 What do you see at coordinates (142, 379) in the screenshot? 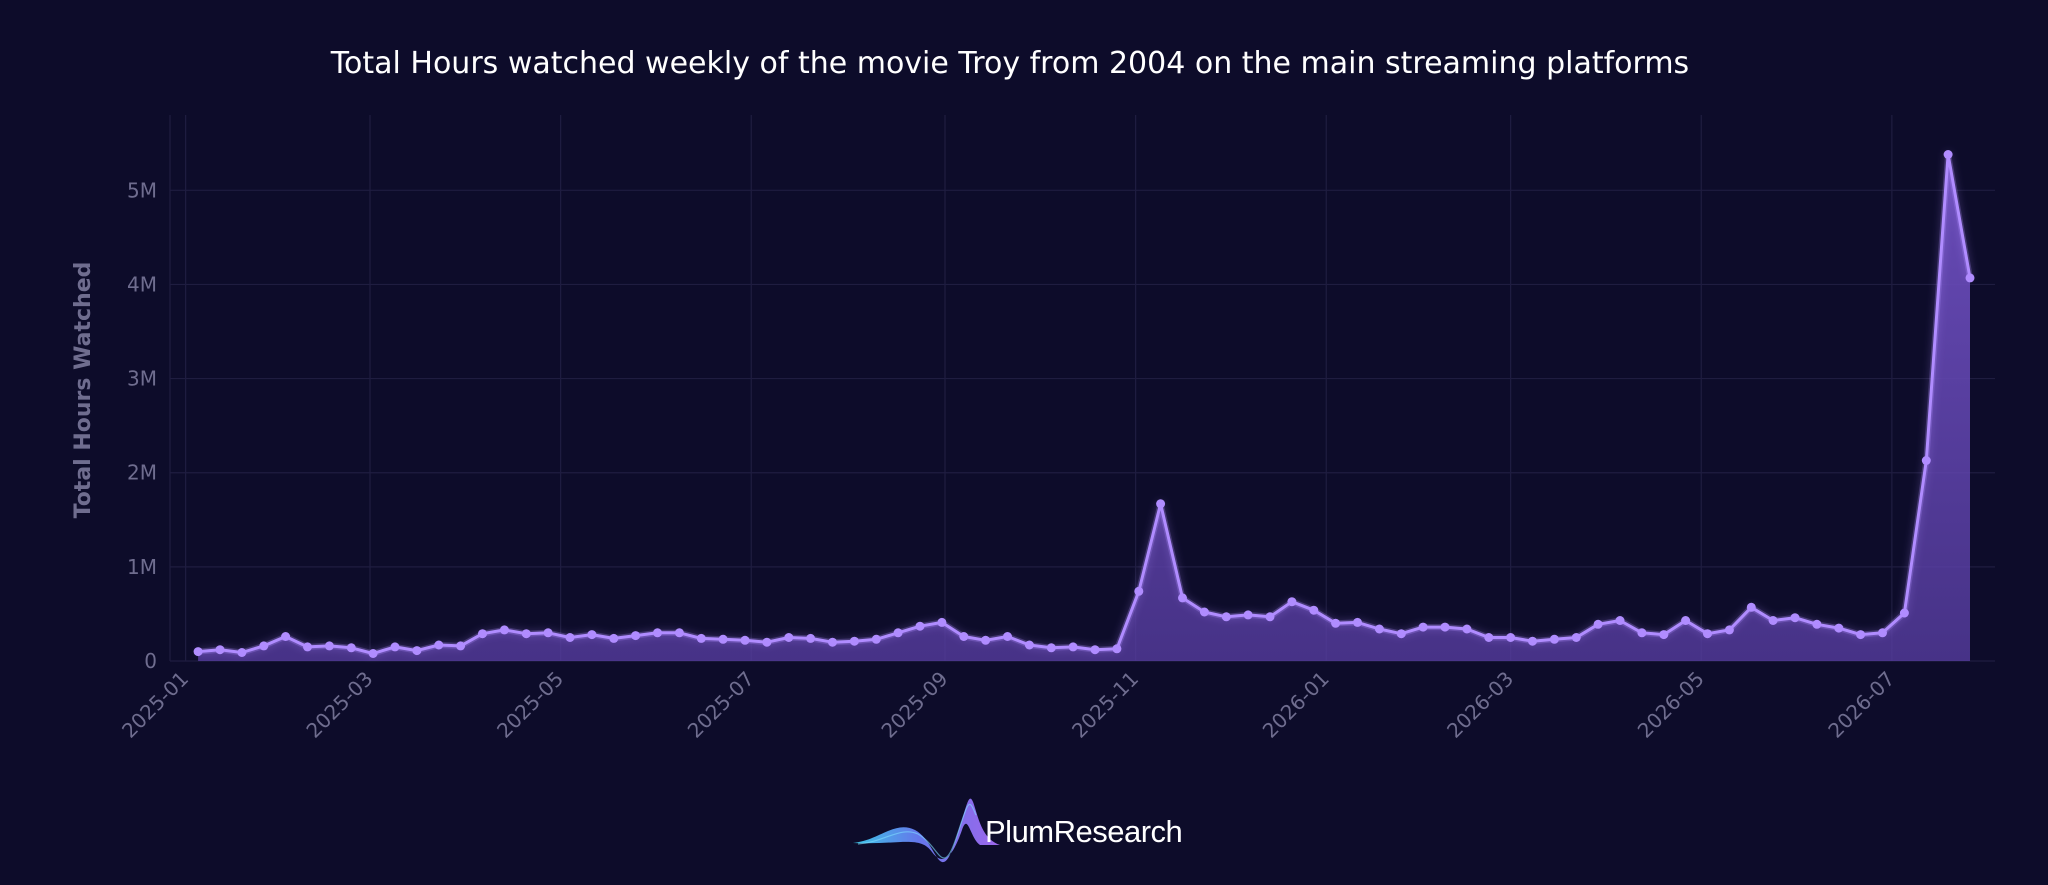
I see `y-tick-label: 3M` at bounding box center [142, 379].